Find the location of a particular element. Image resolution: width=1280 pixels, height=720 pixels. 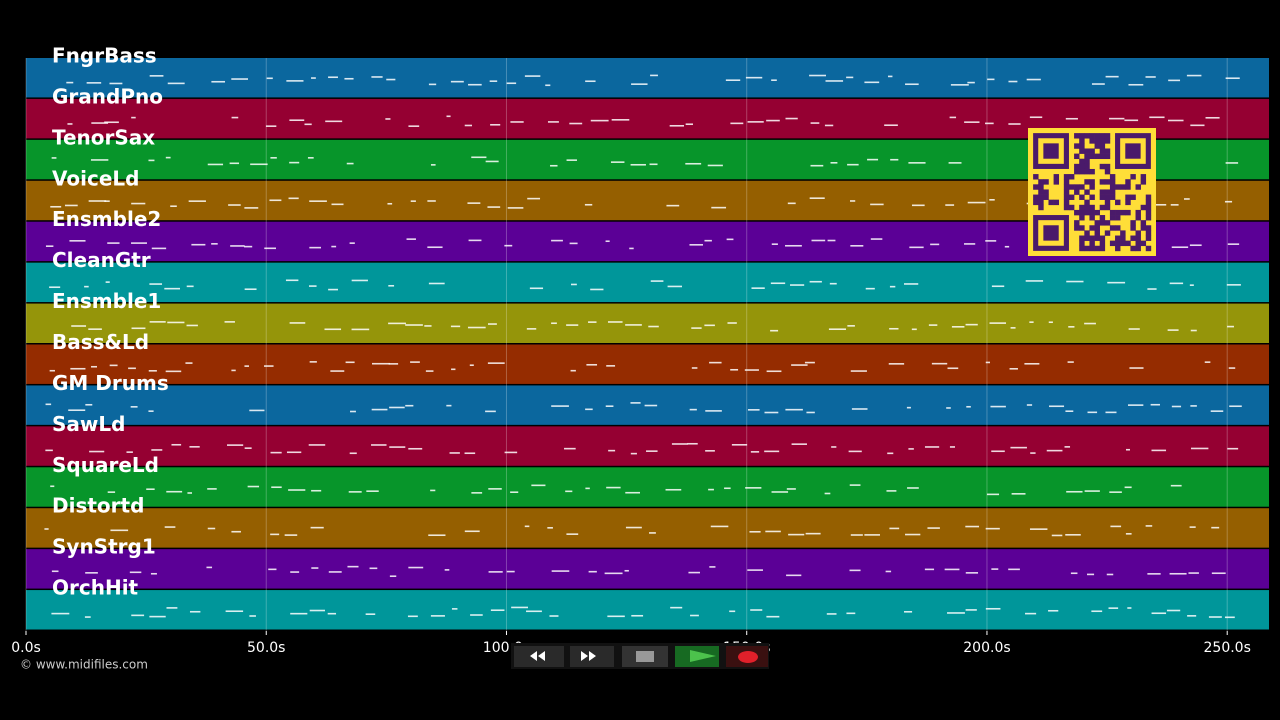

track-name: TenorSax is located at coordinates (103, 137).